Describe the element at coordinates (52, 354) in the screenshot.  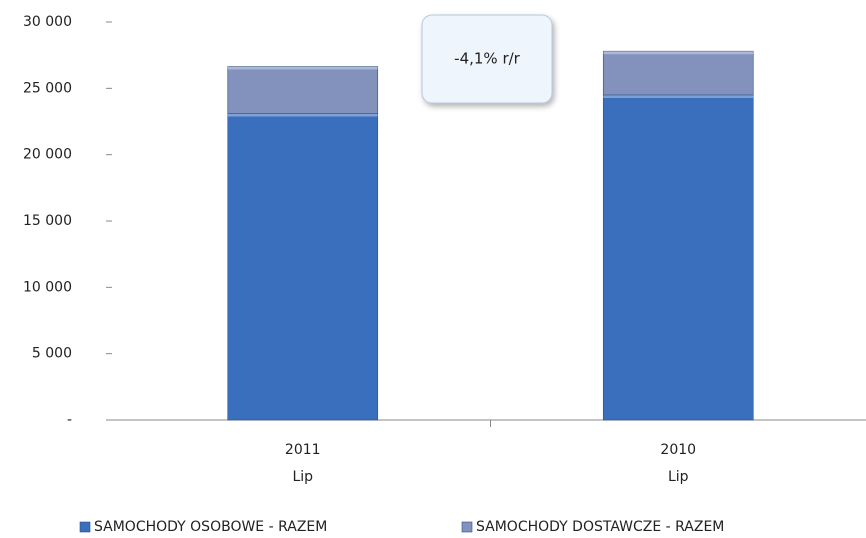
I see `y-tick-label: 5 000` at that location.